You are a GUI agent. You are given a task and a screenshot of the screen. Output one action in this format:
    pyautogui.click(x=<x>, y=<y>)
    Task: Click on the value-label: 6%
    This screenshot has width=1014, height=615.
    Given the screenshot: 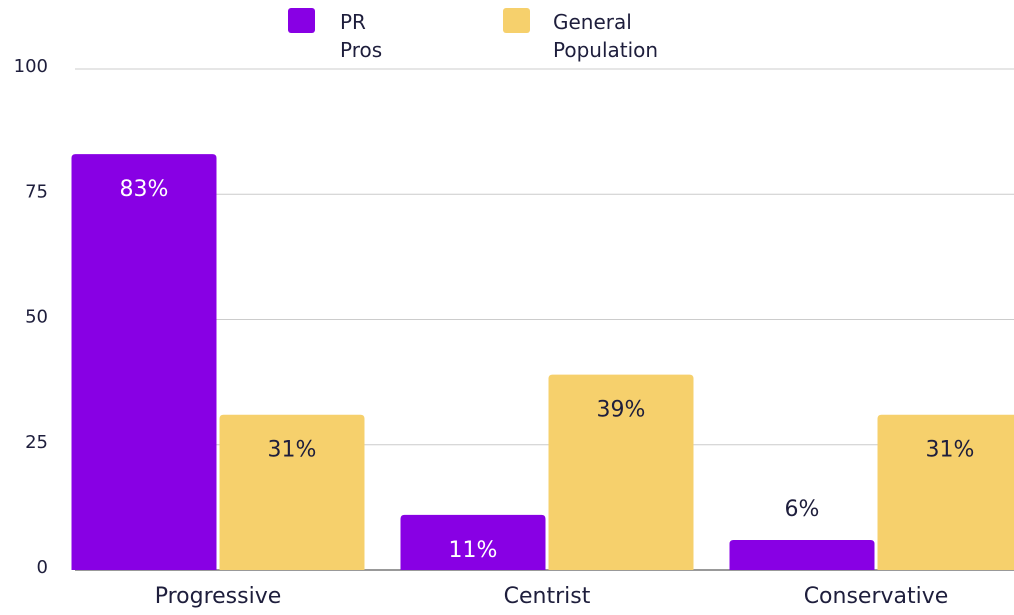 What is the action you would take?
    pyautogui.click(x=802, y=509)
    